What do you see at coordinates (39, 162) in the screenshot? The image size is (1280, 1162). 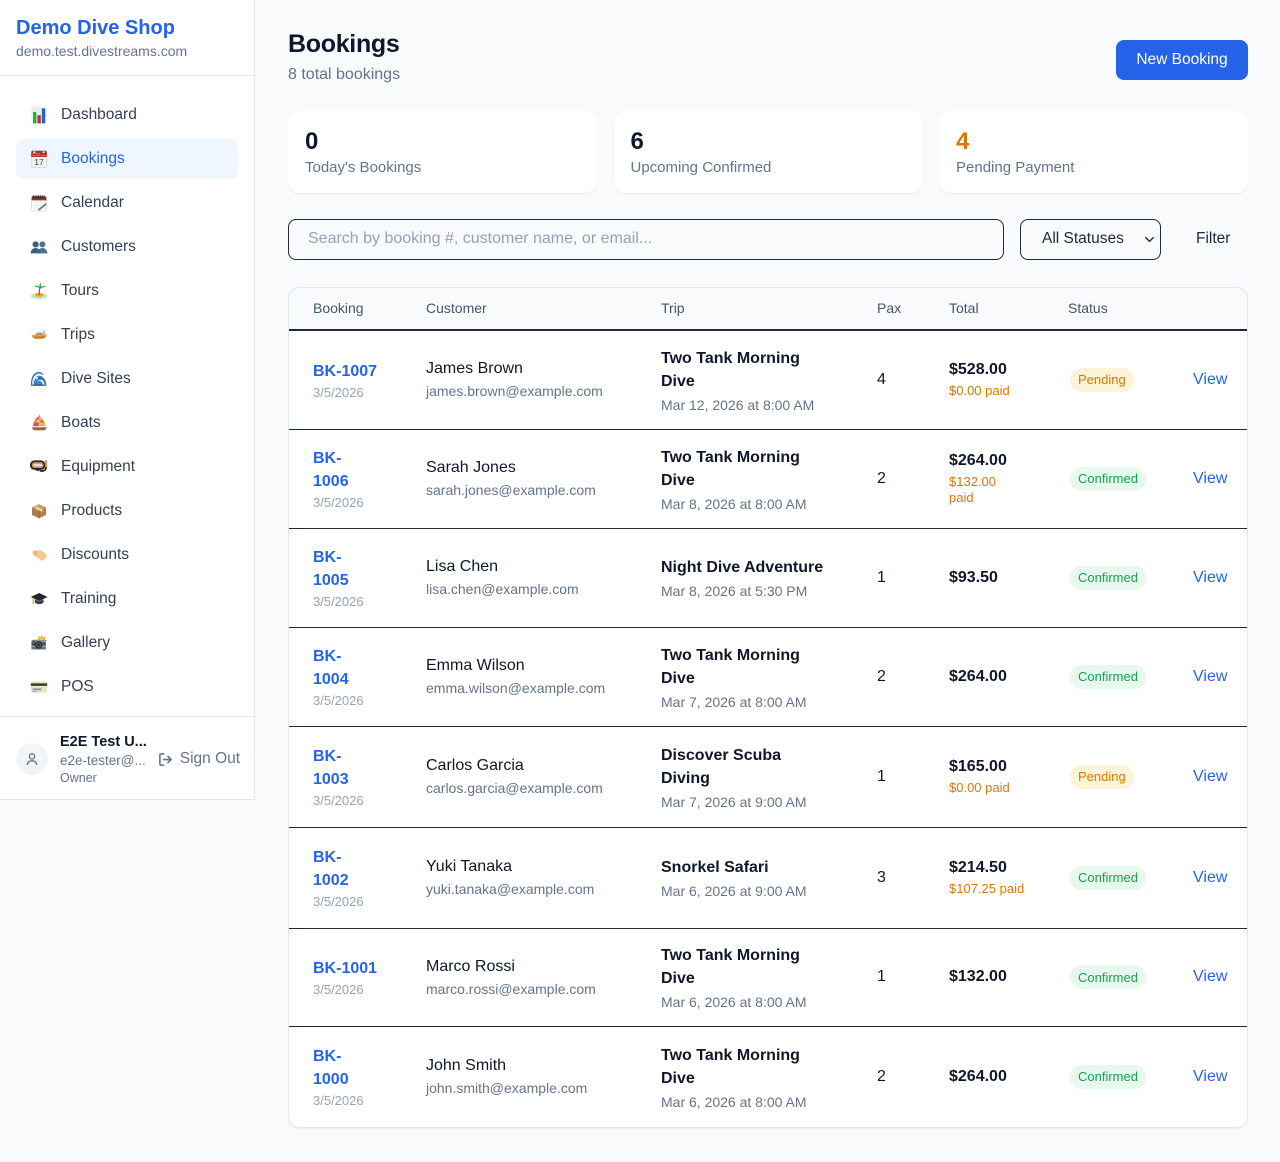 I see `svg-text: 17` at bounding box center [39, 162].